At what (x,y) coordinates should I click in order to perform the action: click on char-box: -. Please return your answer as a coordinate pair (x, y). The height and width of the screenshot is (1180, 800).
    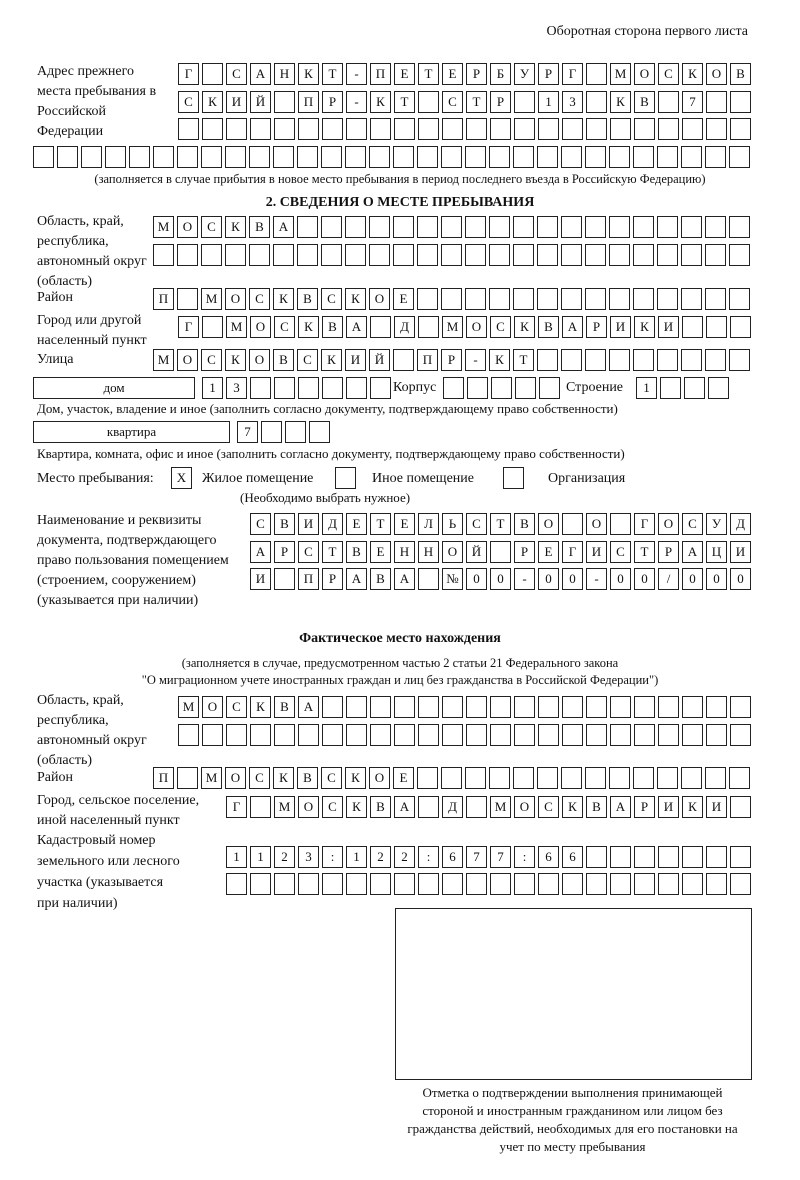
    Looking at the image, I should click on (596, 579).